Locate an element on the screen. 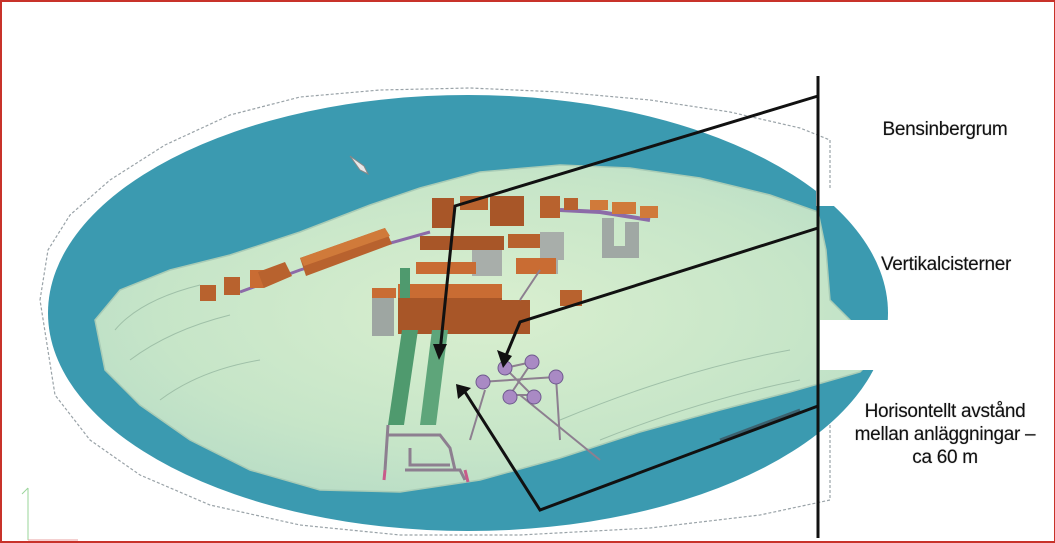  arrowheads is located at coordinates (472, 371).